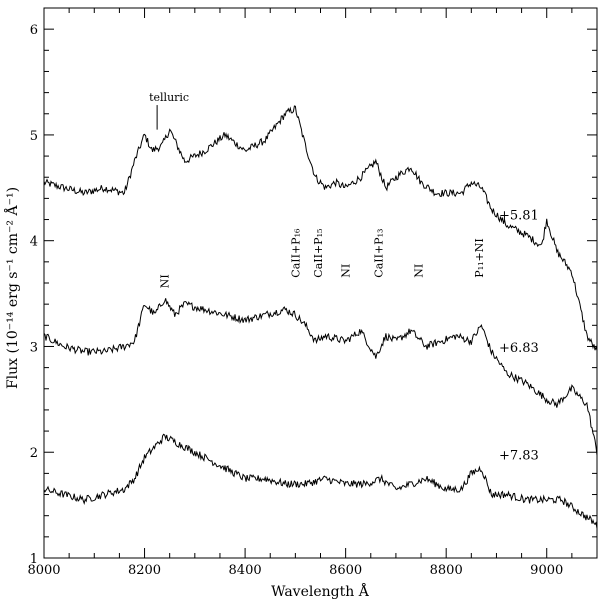 The width and height of the screenshot is (600, 603). Describe the element at coordinates (34, 136) in the screenshot. I see `y-tick-label: 5` at that location.